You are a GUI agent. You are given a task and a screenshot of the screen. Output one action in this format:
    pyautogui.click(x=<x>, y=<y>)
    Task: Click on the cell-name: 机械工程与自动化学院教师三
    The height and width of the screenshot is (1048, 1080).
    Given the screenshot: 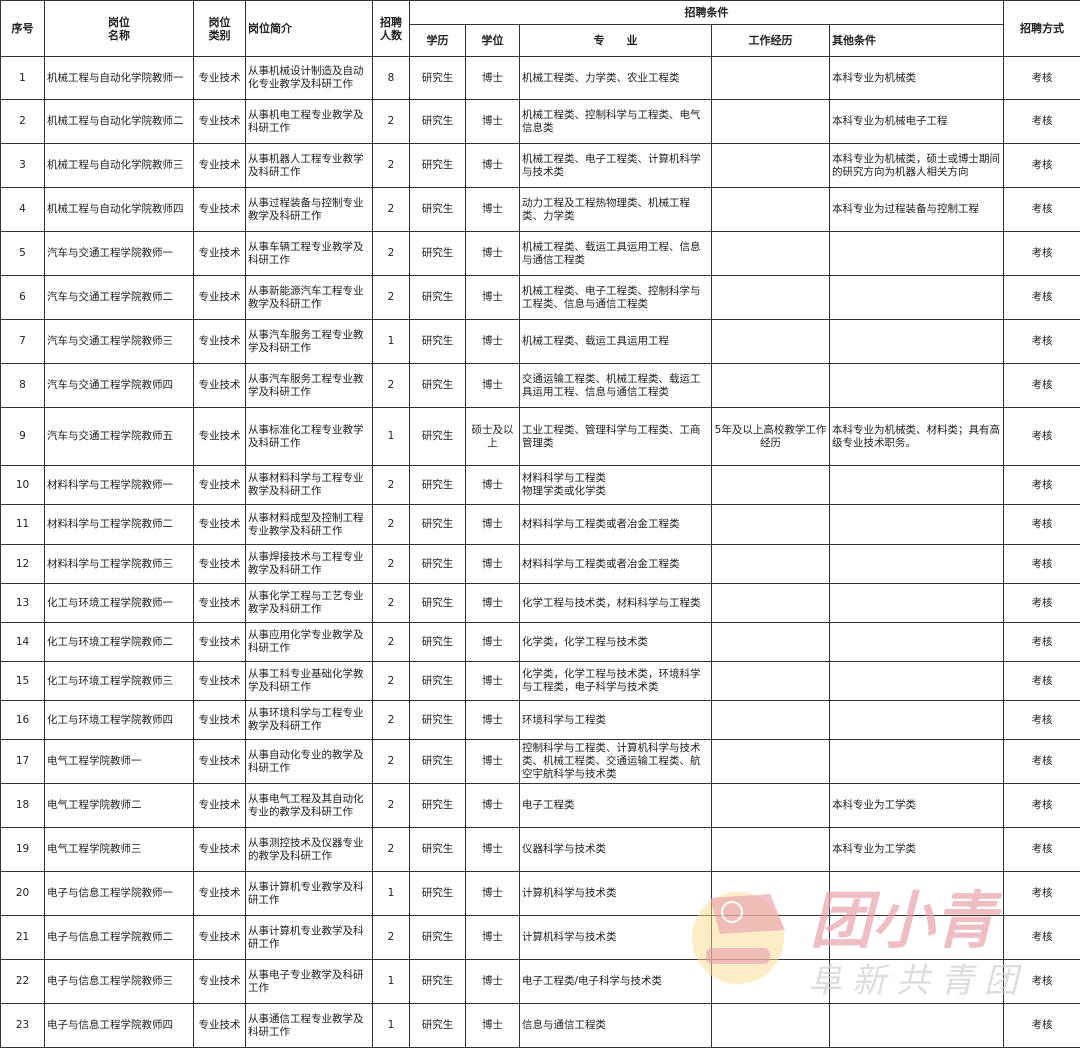 What is the action you would take?
    pyautogui.click(x=119, y=165)
    